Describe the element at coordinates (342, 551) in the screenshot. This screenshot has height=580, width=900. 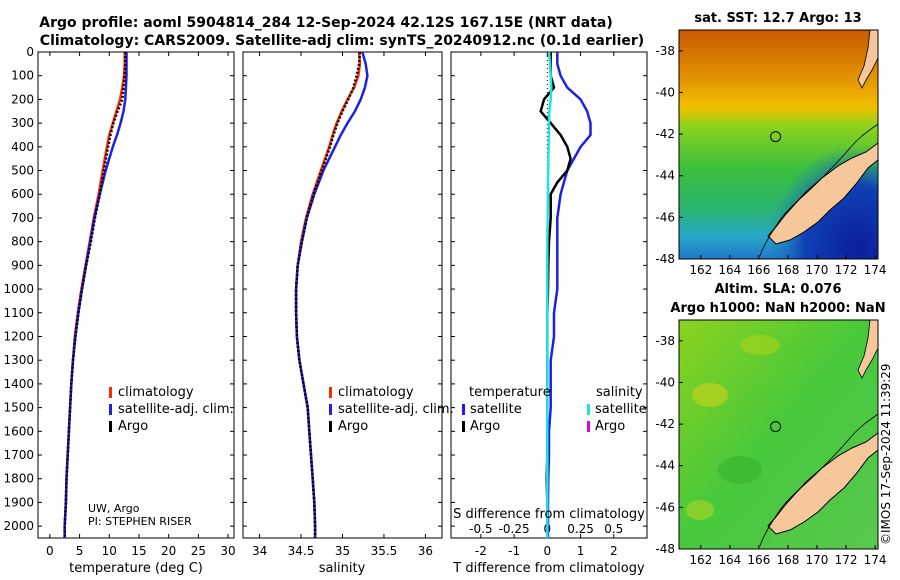
I see `x-tick-label: 35` at that location.